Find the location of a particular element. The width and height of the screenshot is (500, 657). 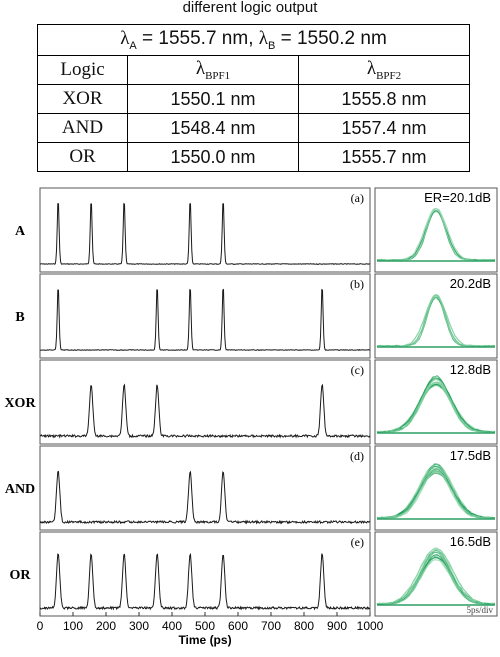

col-logic-header: Logic is located at coordinates (82, 70).